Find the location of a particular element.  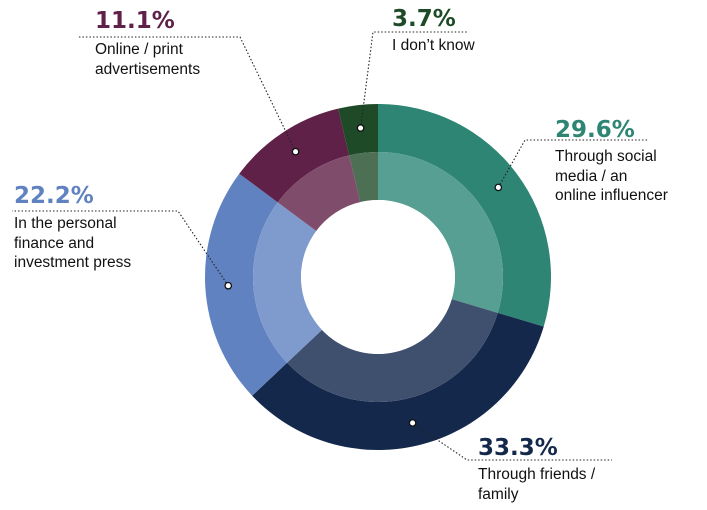

slice-inner-advertisements is located at coordinates (319, 193).